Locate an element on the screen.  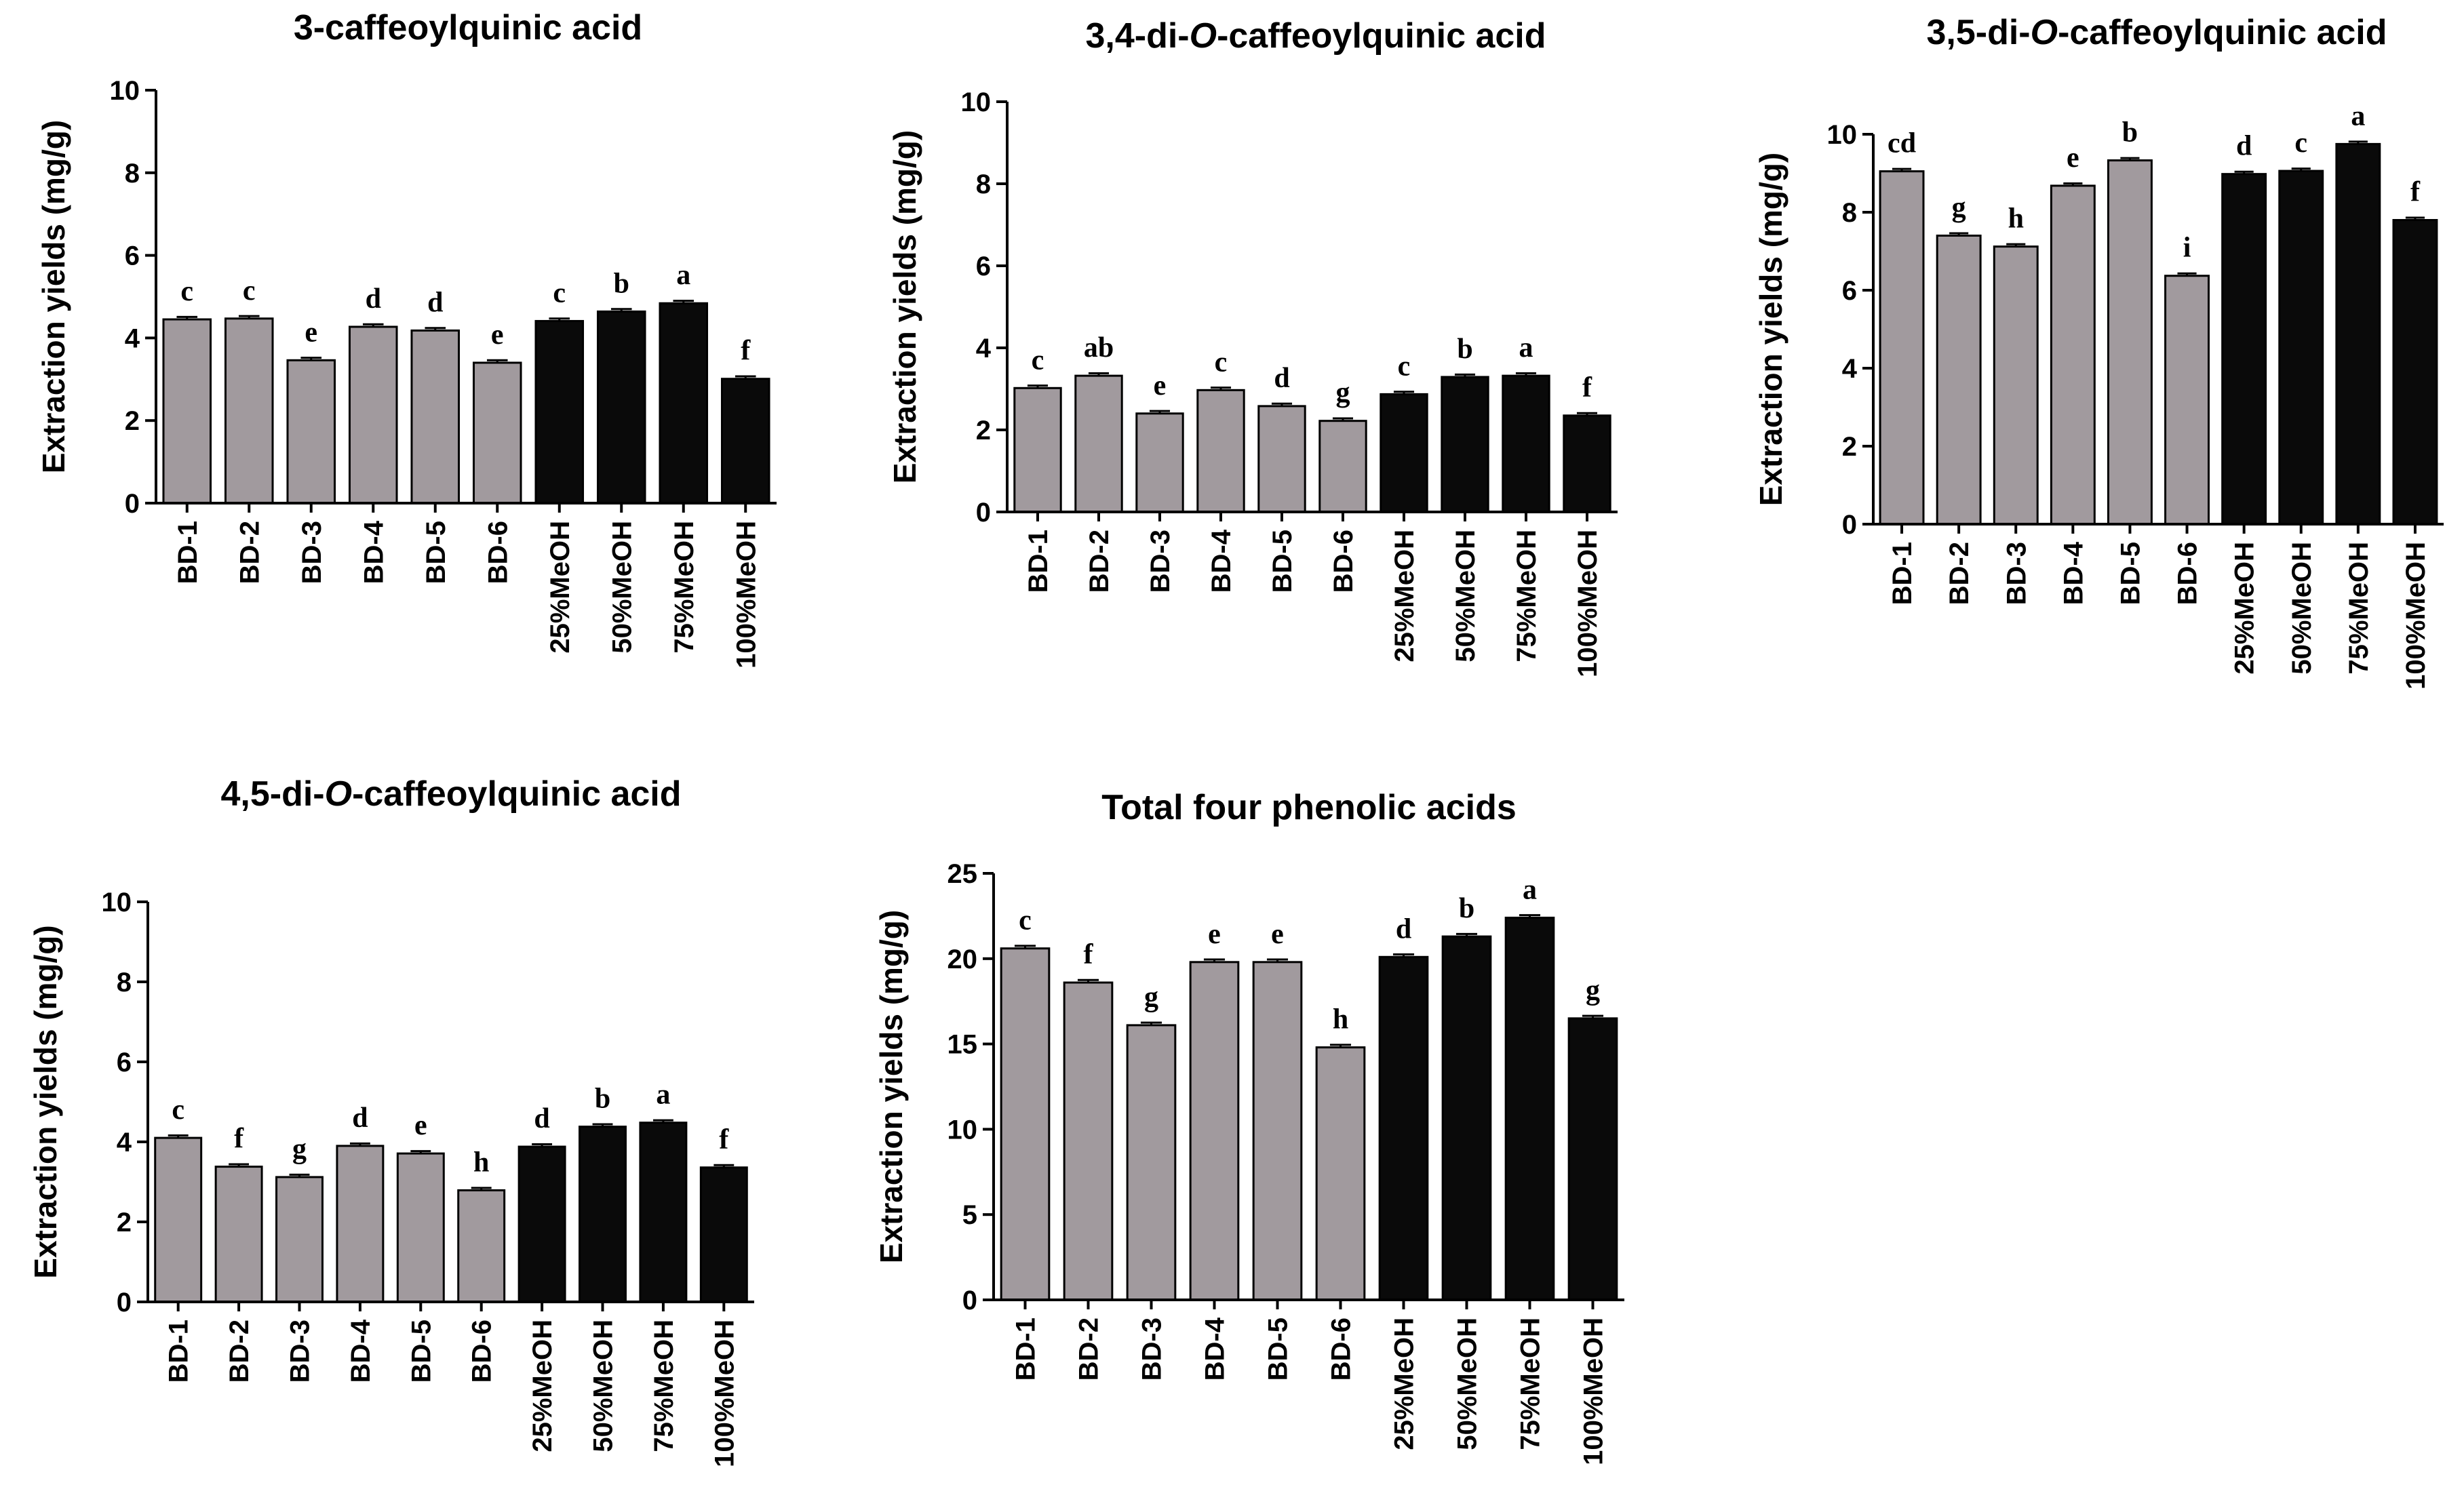
y-tick-label: 0 is located at coordinates (124, 1302).